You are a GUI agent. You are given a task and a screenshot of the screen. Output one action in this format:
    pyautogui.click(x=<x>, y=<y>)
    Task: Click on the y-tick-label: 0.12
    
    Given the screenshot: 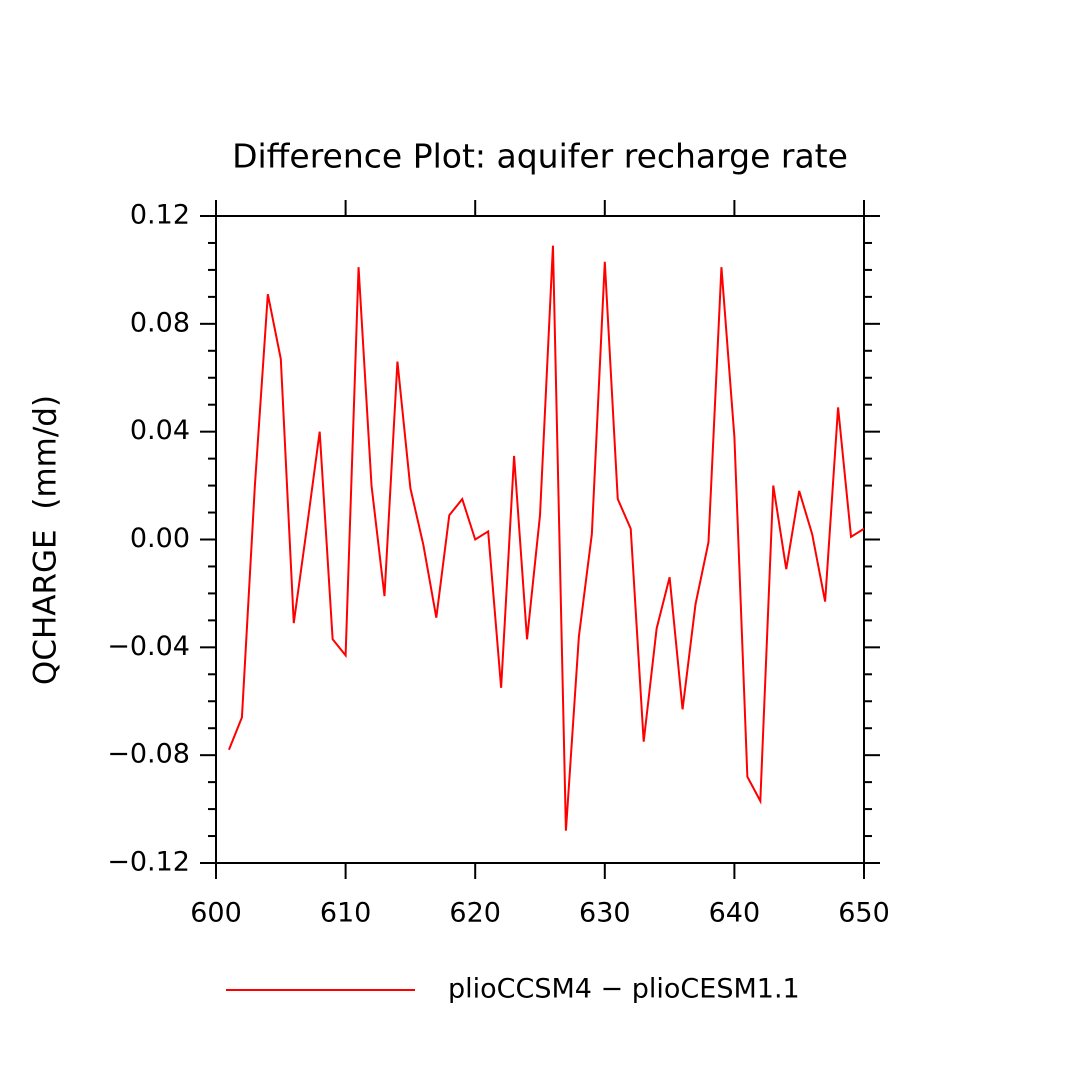 What is the action you would take?
    pyautogui.click(x=160, y=215)
    